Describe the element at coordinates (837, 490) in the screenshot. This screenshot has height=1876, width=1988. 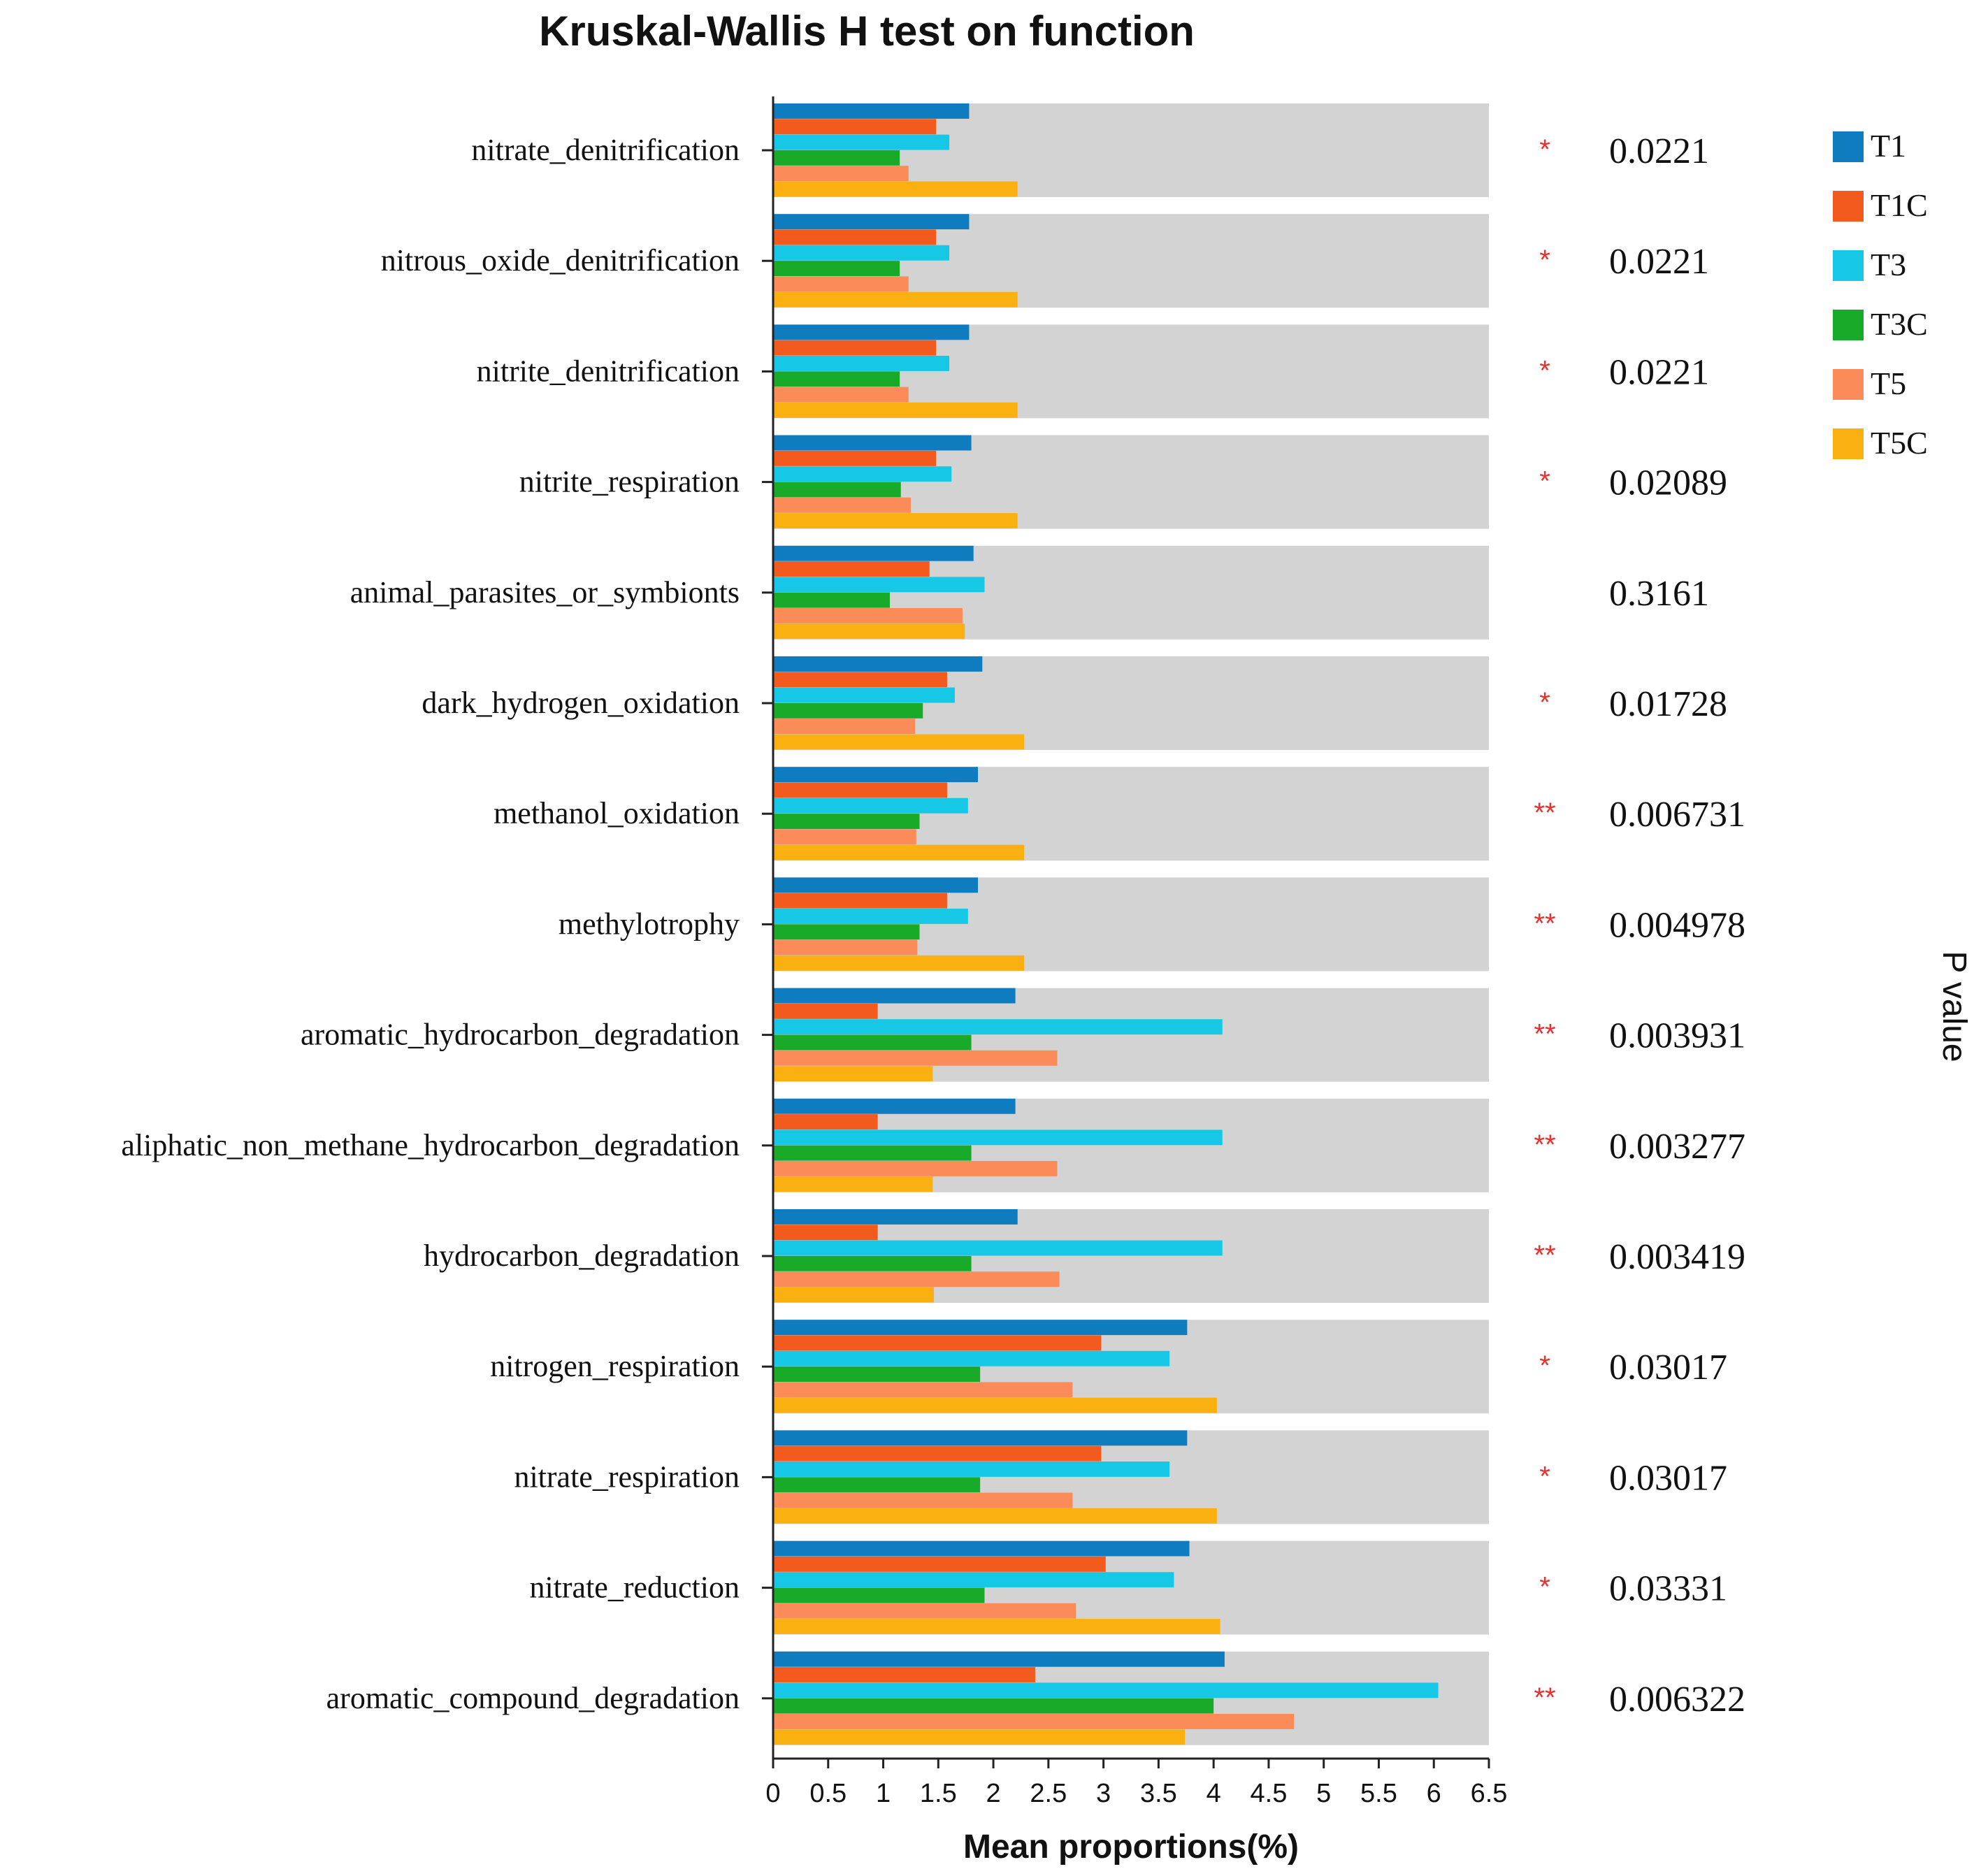
I see `bar-t3c-nitrite-respiration` at that location.